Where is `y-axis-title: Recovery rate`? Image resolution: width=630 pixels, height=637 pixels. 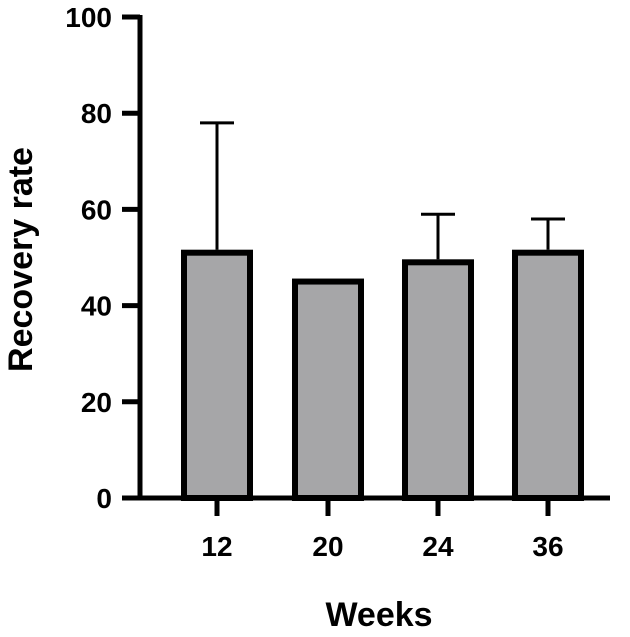 y-axis-title: Recovery rate is located at coordinates (21, 259).